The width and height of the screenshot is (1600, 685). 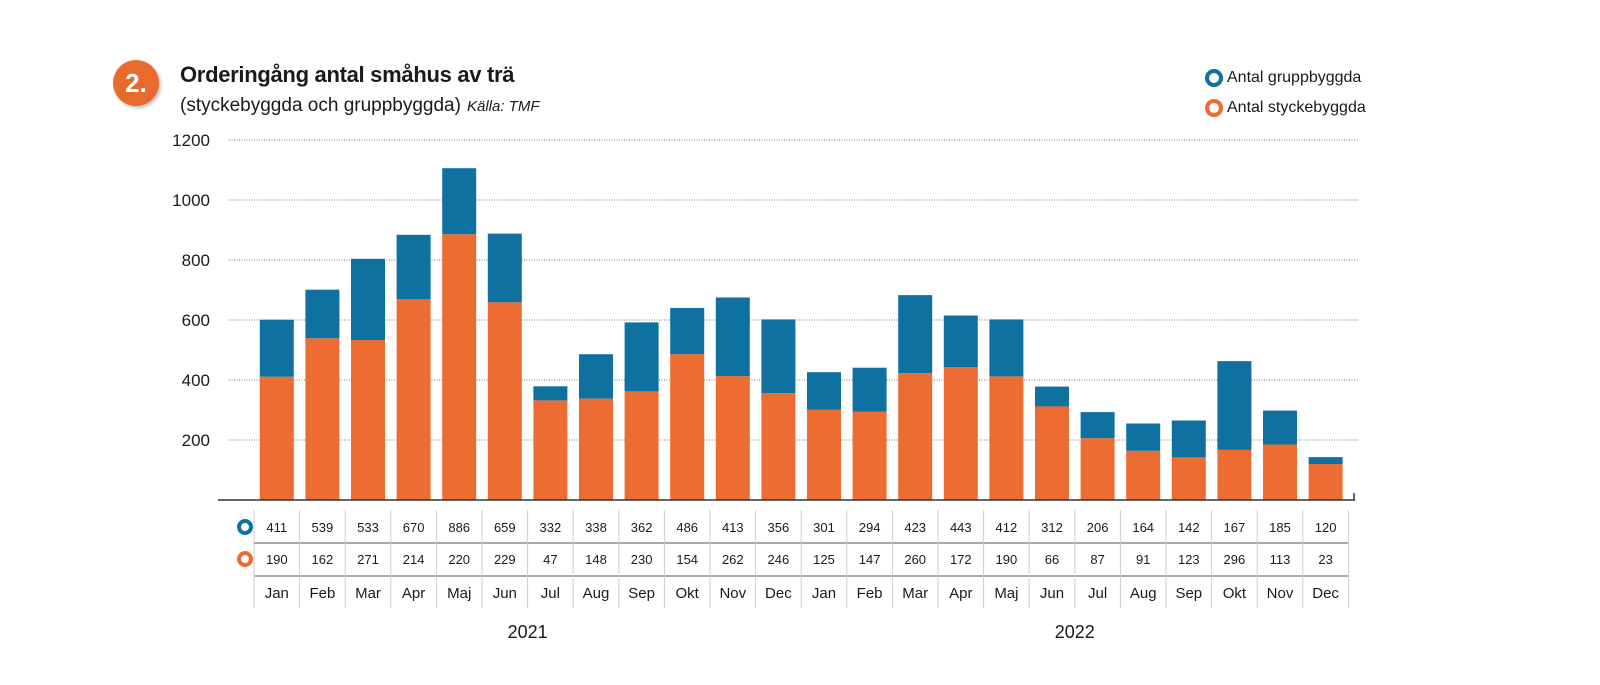 I want to click on table-value-stycke: 301, so click(x=824, y=527).